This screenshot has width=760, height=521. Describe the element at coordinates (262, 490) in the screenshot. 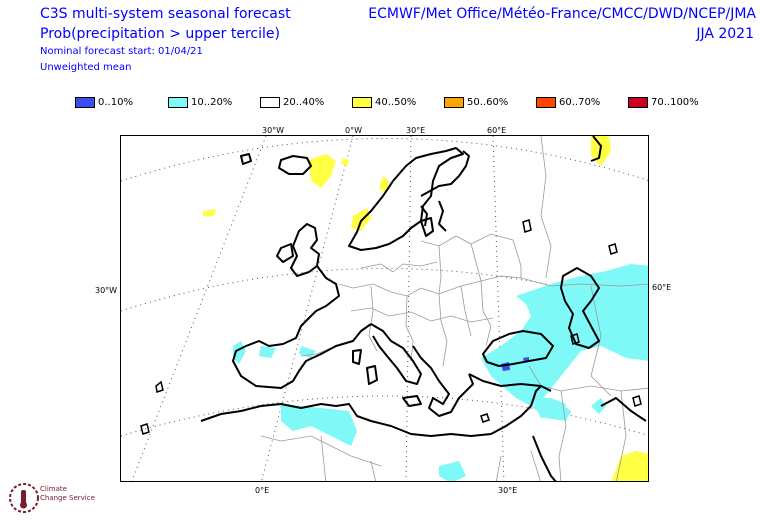

I see `axis-label-bottom: 0°E` at that location.